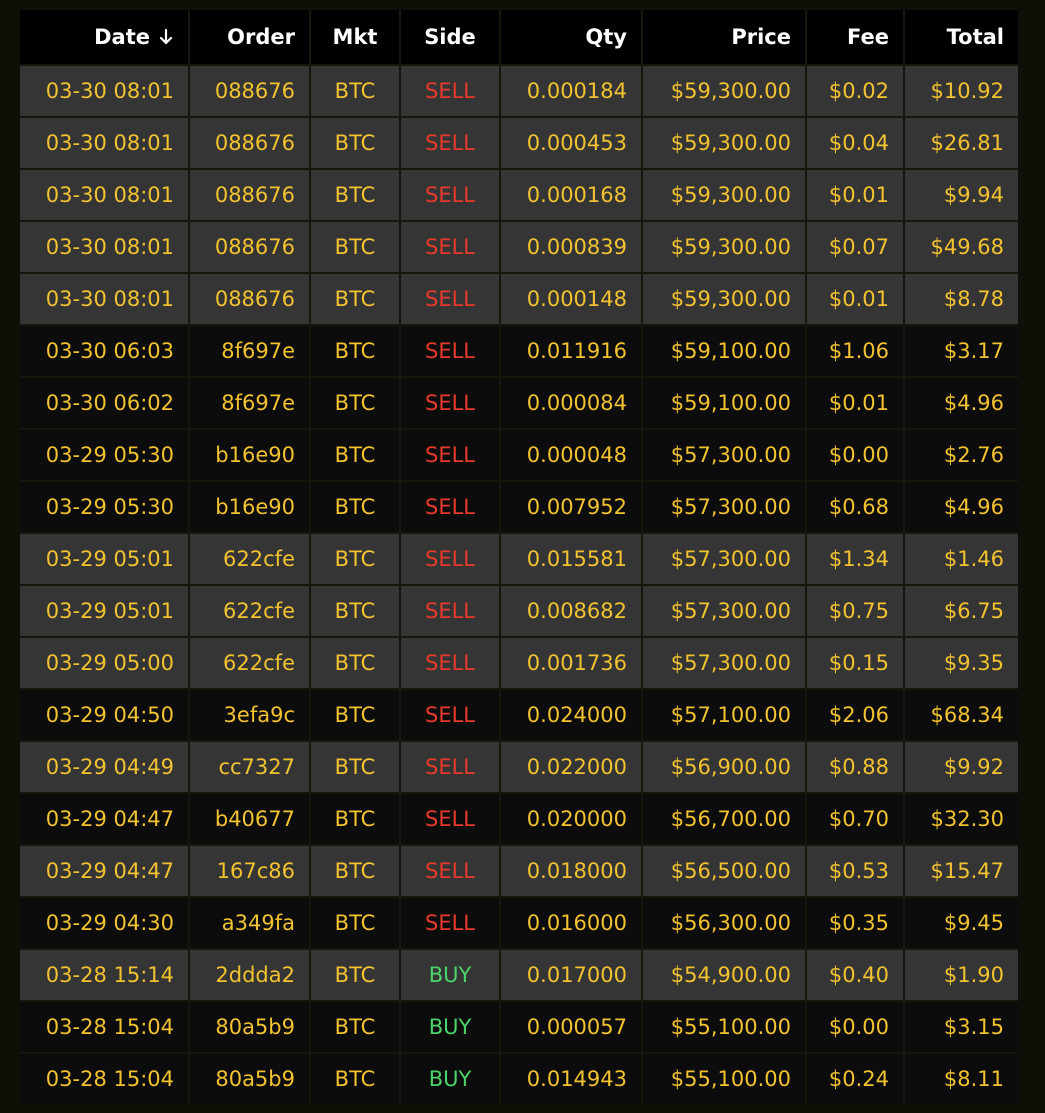 The image size is (1045, 1113). Describe the element at coordinates (961, 766) in the screenshot. I see `cell-total: $9.92` at that location.